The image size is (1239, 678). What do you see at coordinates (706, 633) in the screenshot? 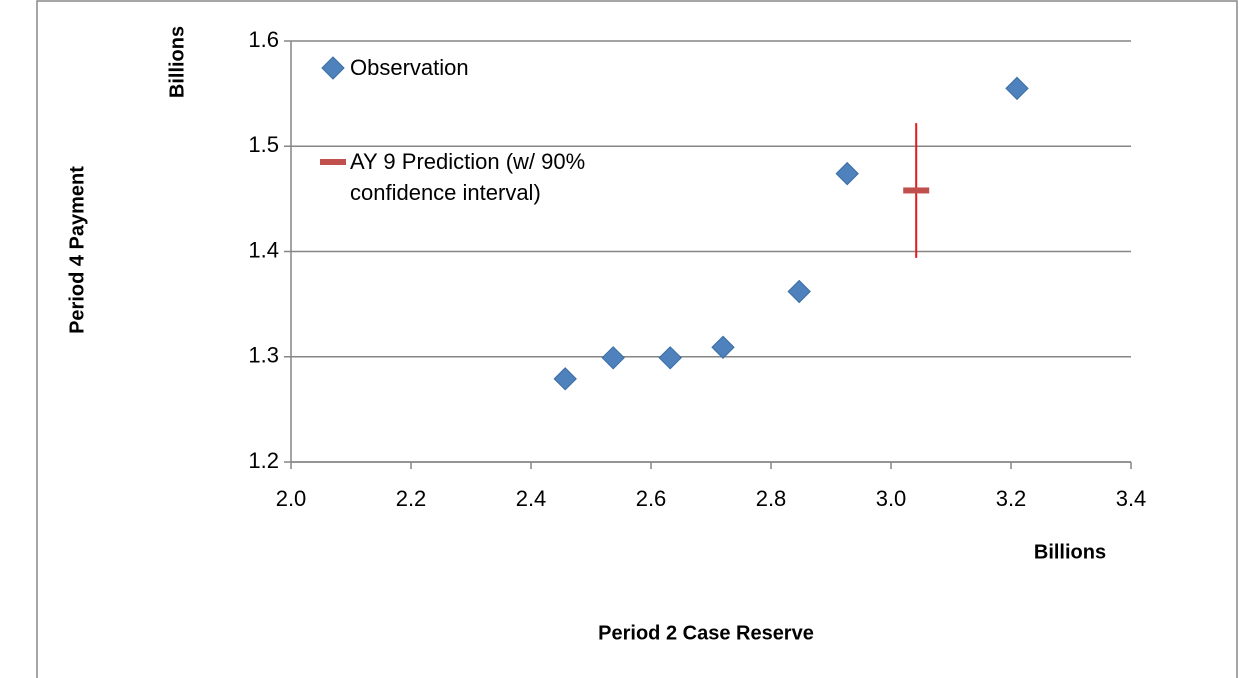
I see `x-axis-title: Period 2 Case Reserve` at bounding box center [706, 633].